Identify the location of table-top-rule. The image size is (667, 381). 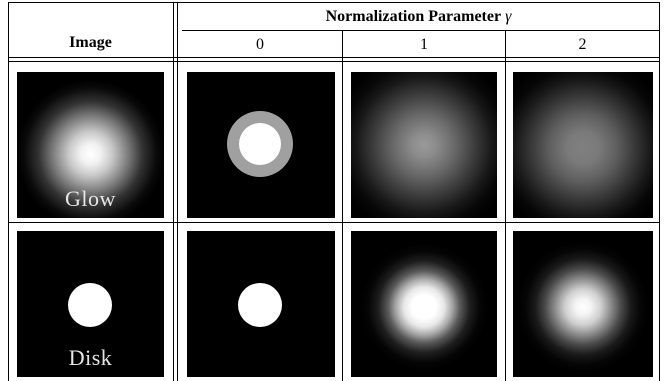
(333, 2).